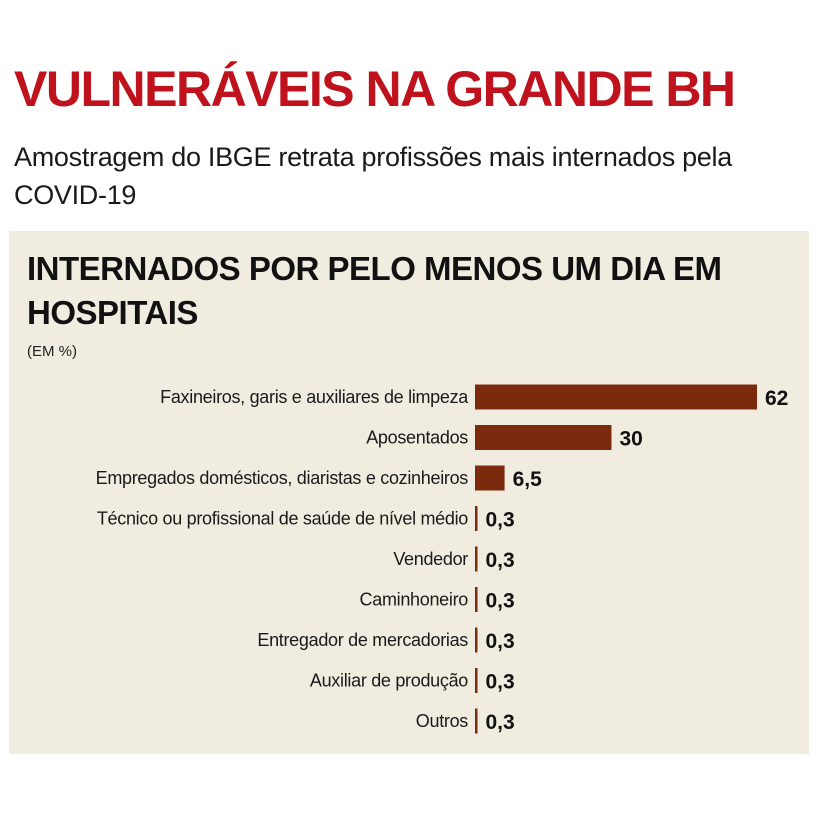 Image resolution: width=819 pixels, height=819 pixels. What do you see at coordinates (389, 681) in the screenshot?
I see `category-label: Auxiliar de produção` at bounding box center [389, 681].